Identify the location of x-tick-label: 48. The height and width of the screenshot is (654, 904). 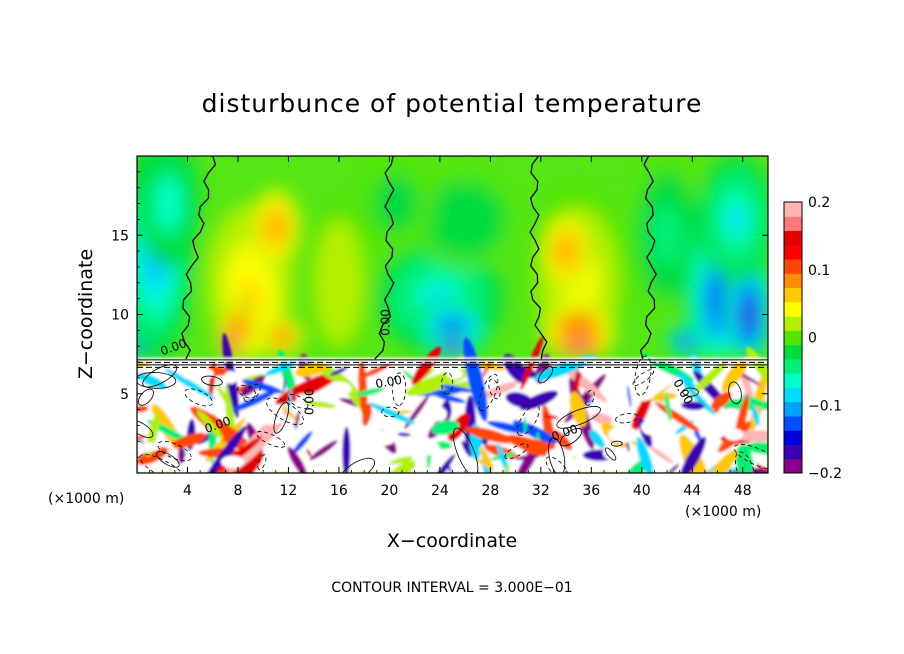
(743, 491).